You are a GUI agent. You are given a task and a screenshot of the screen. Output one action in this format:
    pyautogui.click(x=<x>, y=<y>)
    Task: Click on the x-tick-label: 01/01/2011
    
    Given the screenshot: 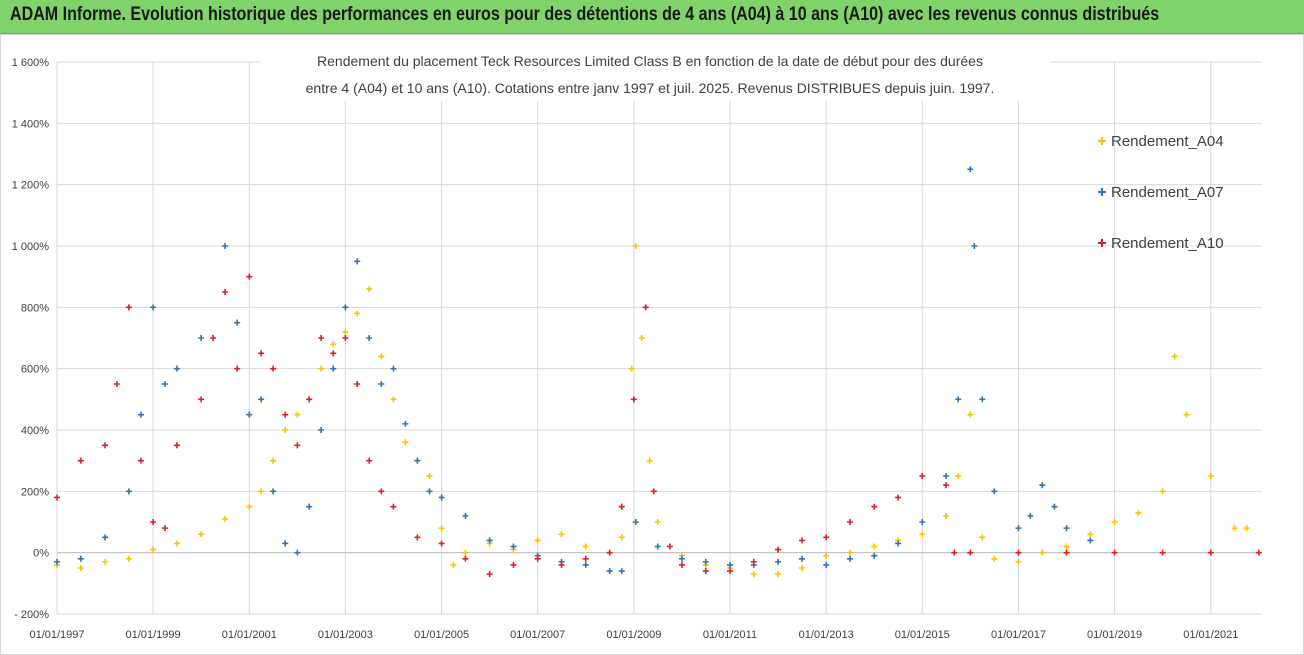 What is the action you would take?
    pyautogui.click(x=730, y=635)
    